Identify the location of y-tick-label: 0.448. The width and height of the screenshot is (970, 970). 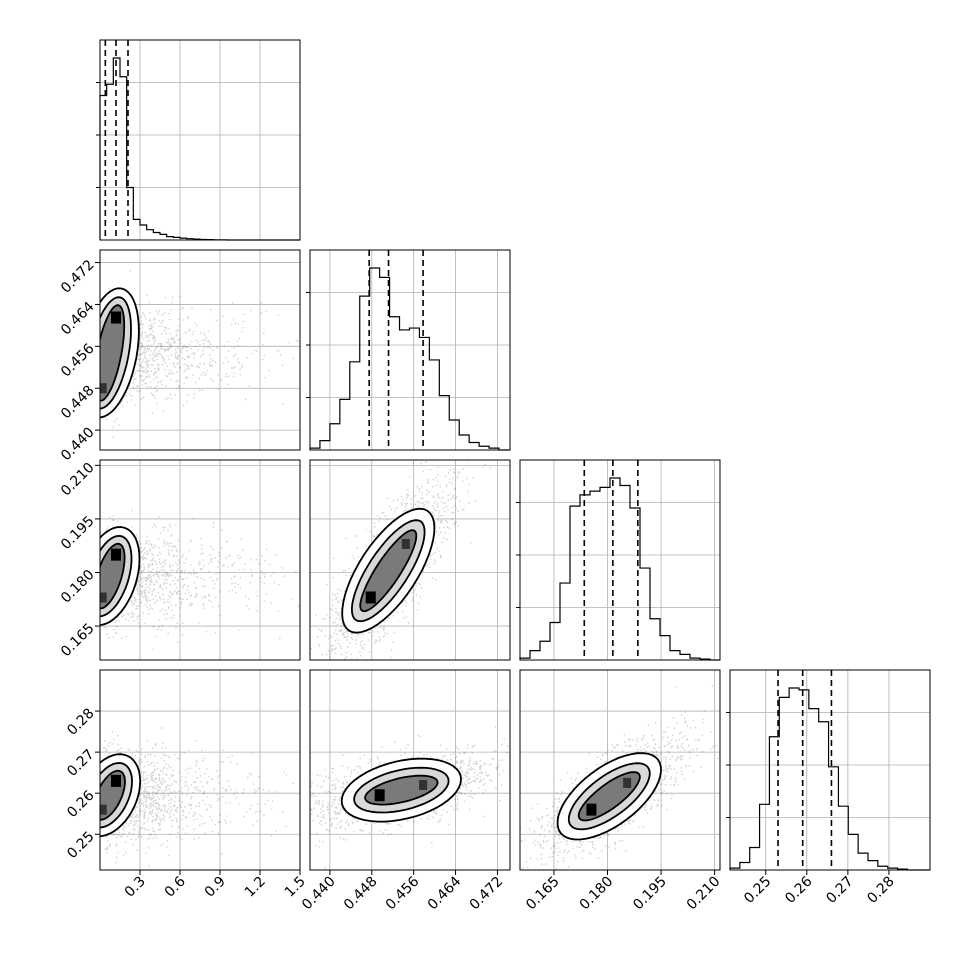
(78, 403).